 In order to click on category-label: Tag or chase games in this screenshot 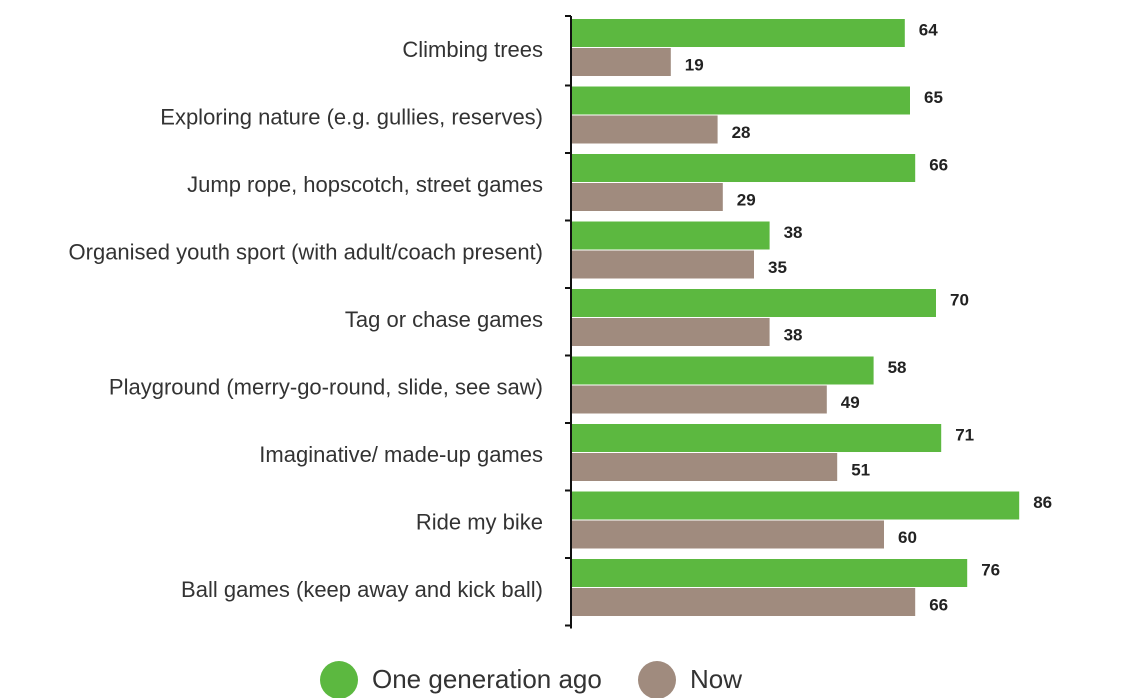, I will do `click(444, 319)`.